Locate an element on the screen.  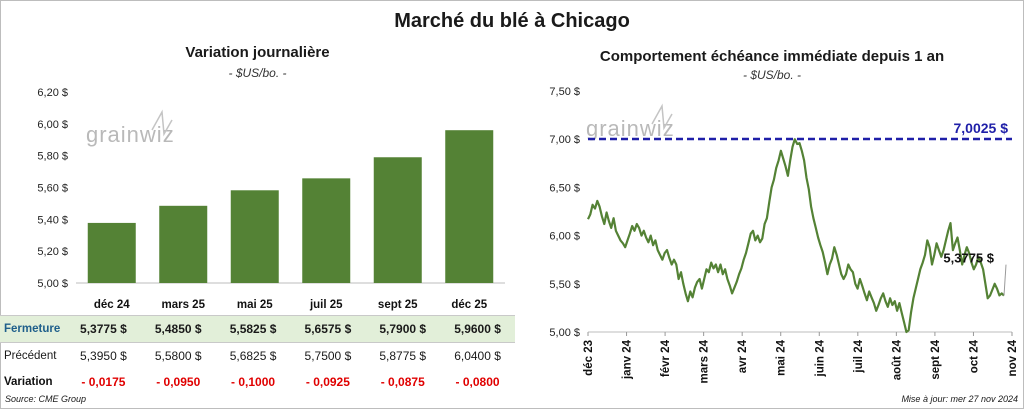
table-cell: 5,6825 $ is located at coordinates (253, 356).